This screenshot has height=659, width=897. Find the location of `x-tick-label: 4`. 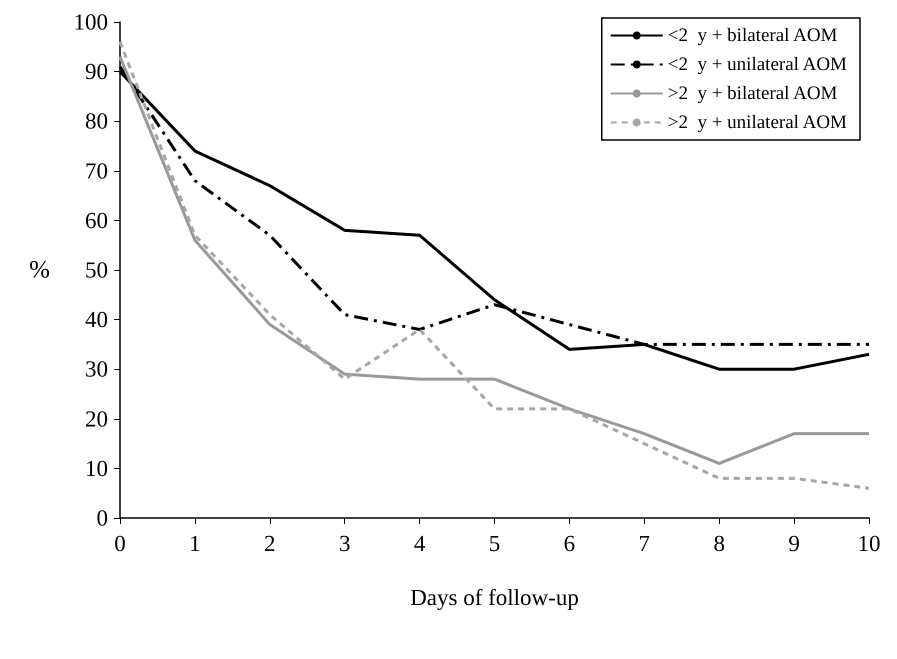

x-tick-label: 4 is located at coordinates (420, 543).